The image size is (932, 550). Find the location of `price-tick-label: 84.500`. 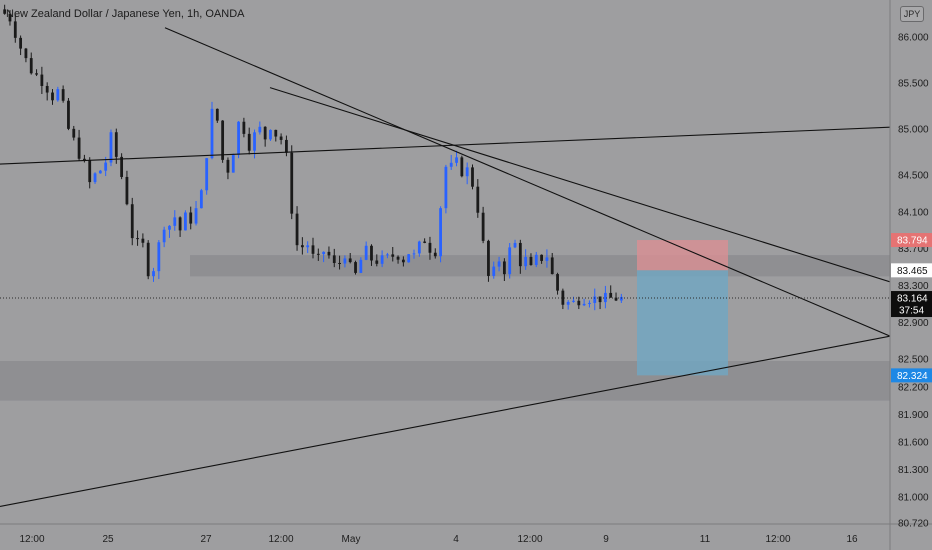

price-tick-label: 84.500 is located at coordinates (913, 176).